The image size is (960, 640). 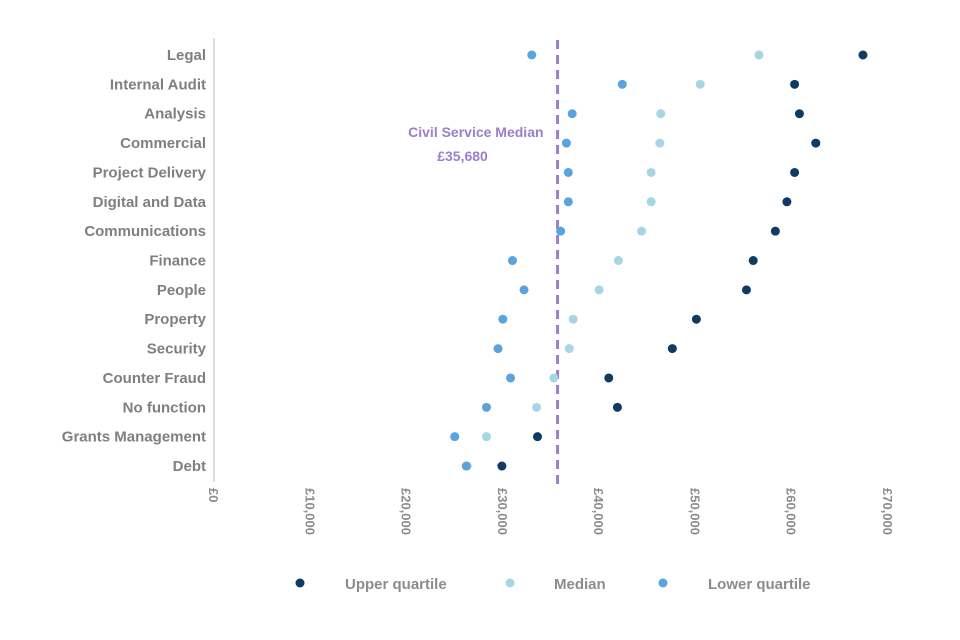 What do you see at coordinates (189, 466) in the screenshot?
I see `category-label: Debt` at bounding box center [189, 466].